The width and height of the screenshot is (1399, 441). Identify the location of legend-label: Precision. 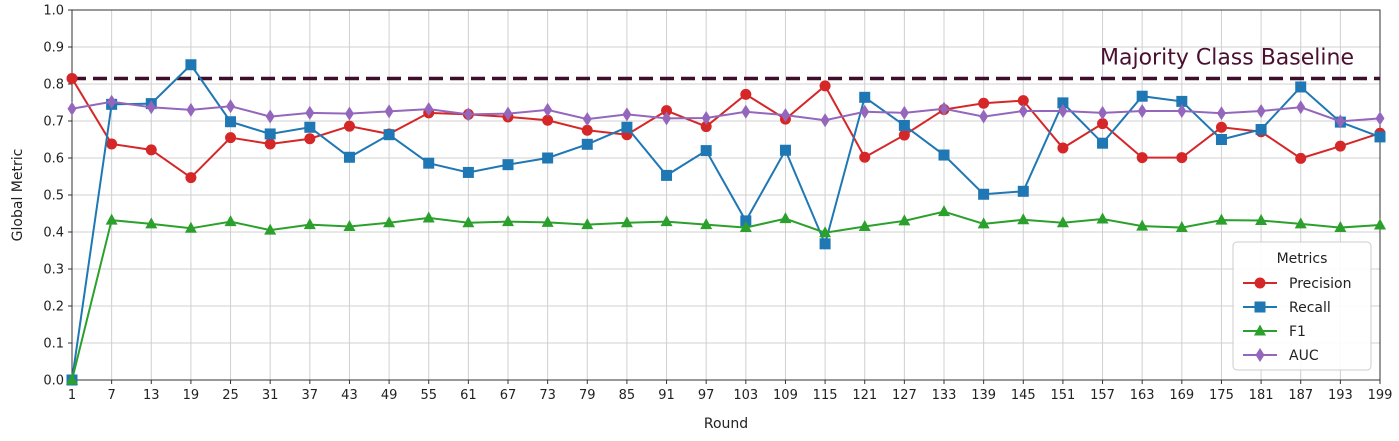
(1320, 284).